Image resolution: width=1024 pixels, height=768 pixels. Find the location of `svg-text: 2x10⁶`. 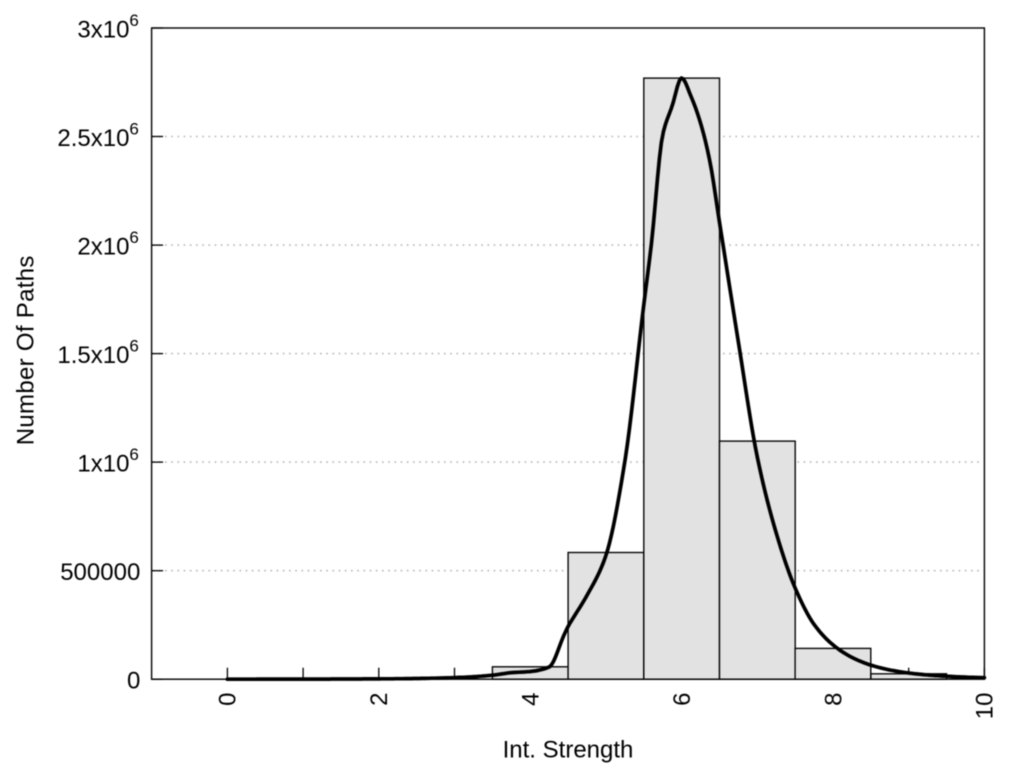

svg-text: 2x10⁶ is located at coordinates (108, 244).